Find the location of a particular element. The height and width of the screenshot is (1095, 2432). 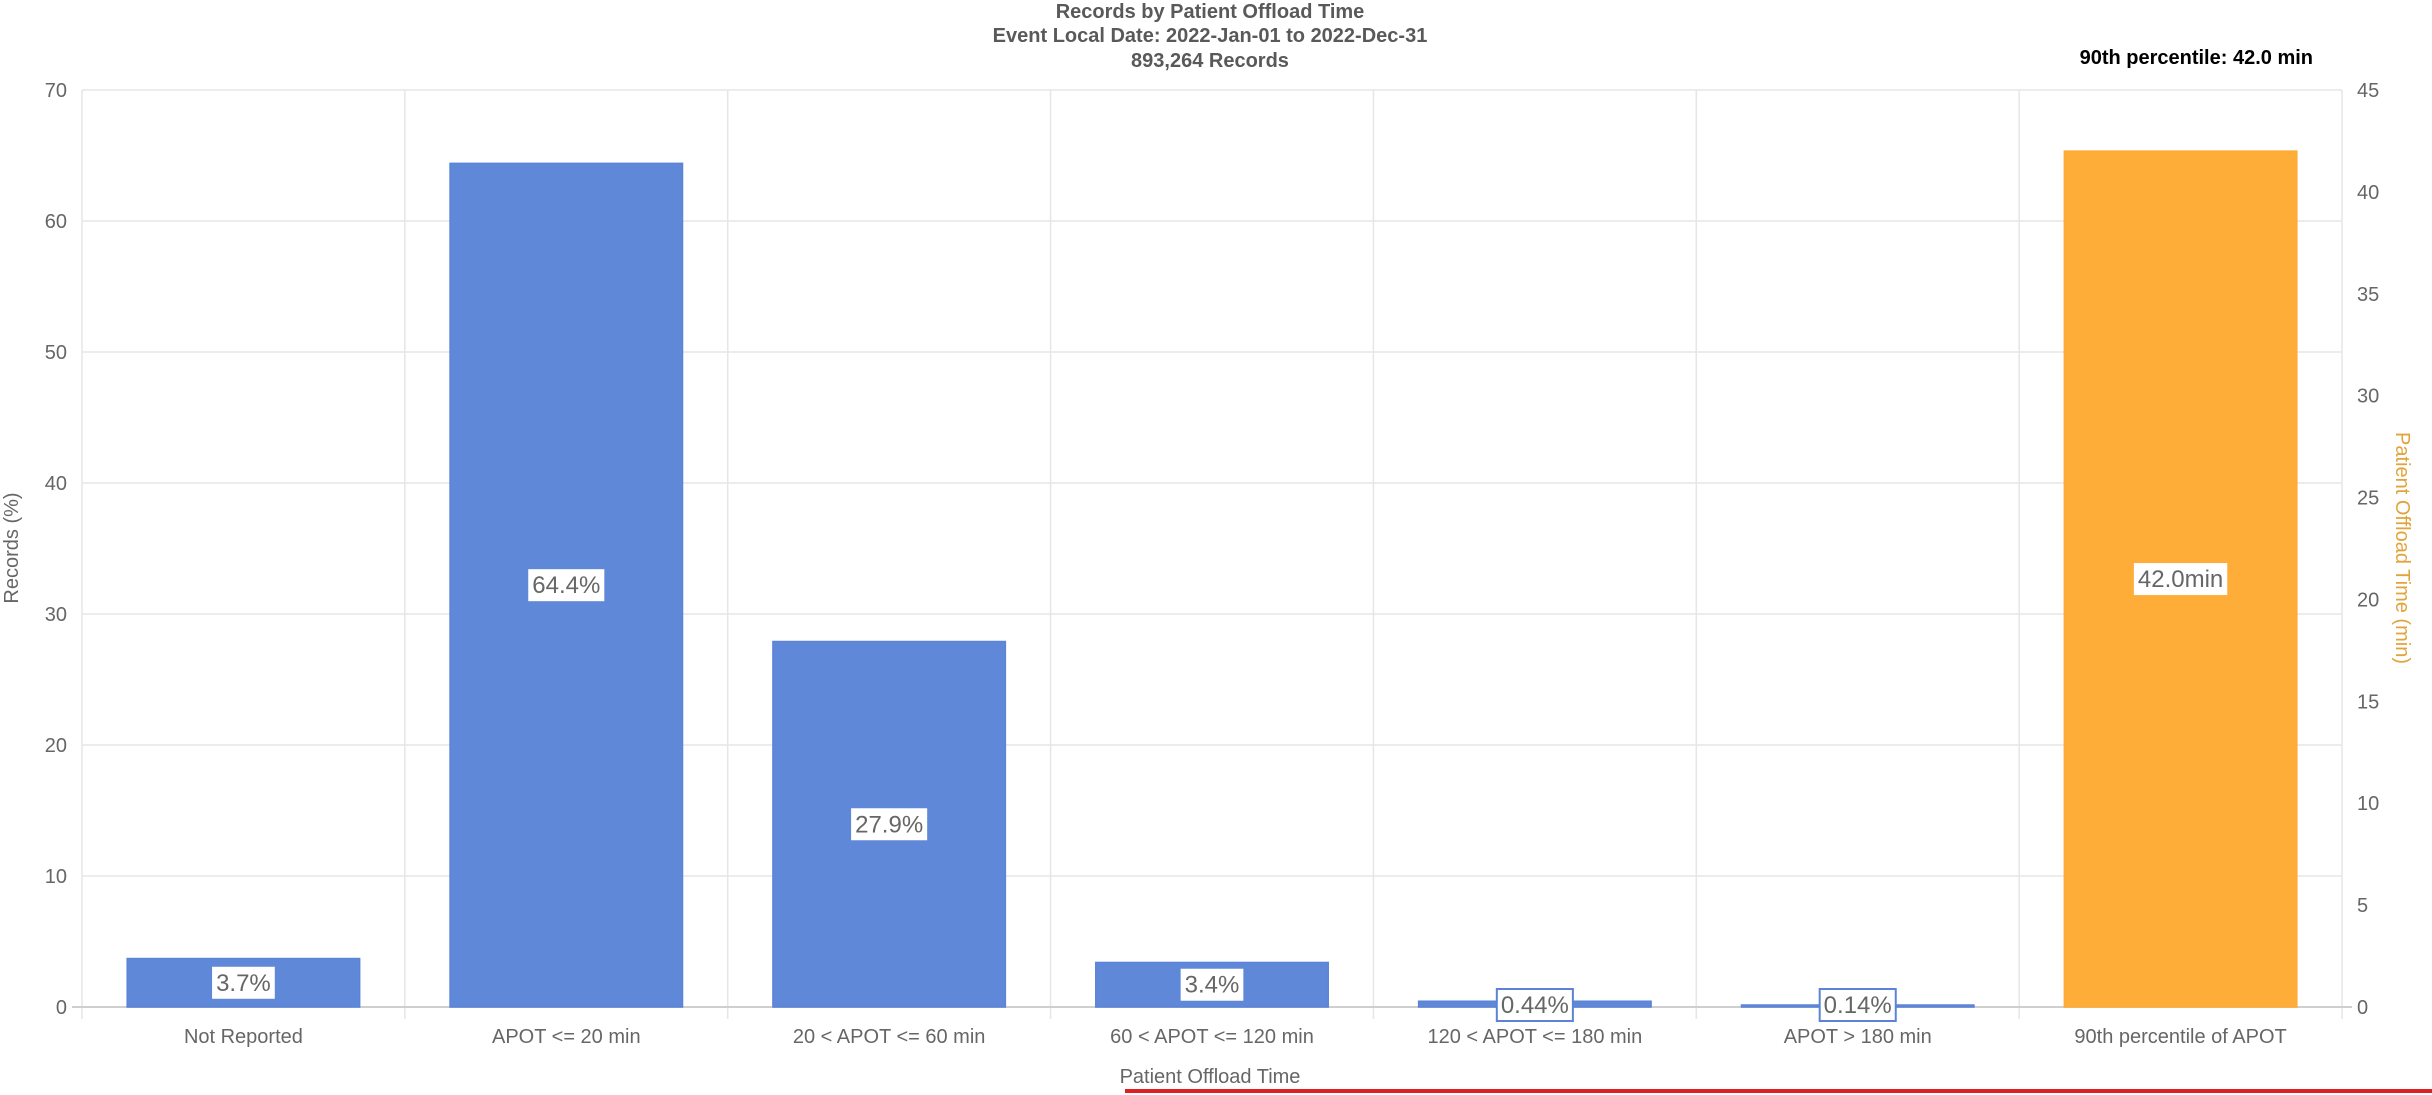

x-category-label: 60 < APOT <= 120 min is located at coordinates (1212, 1037).